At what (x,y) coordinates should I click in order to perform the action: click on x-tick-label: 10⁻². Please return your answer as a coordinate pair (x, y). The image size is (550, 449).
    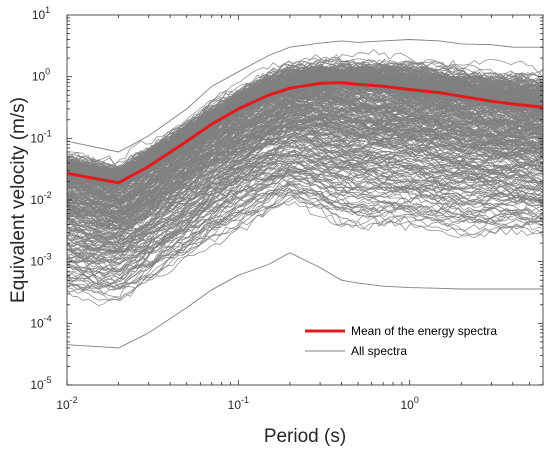
    Looking at the image, I should click on (66, 403).